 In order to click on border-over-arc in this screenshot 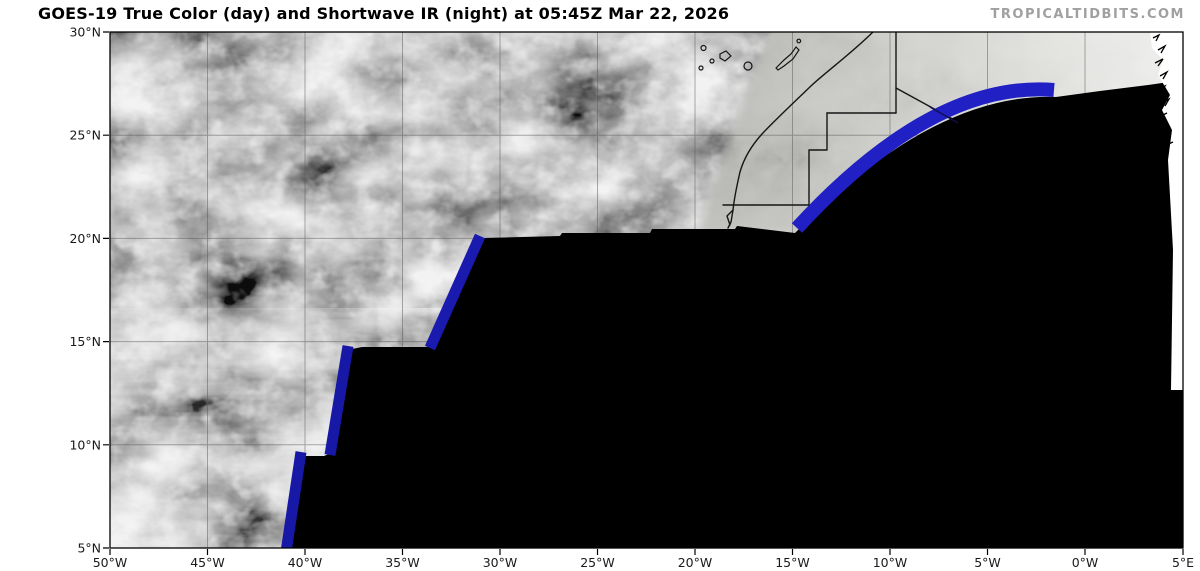, I will do `click(944, 115)`.